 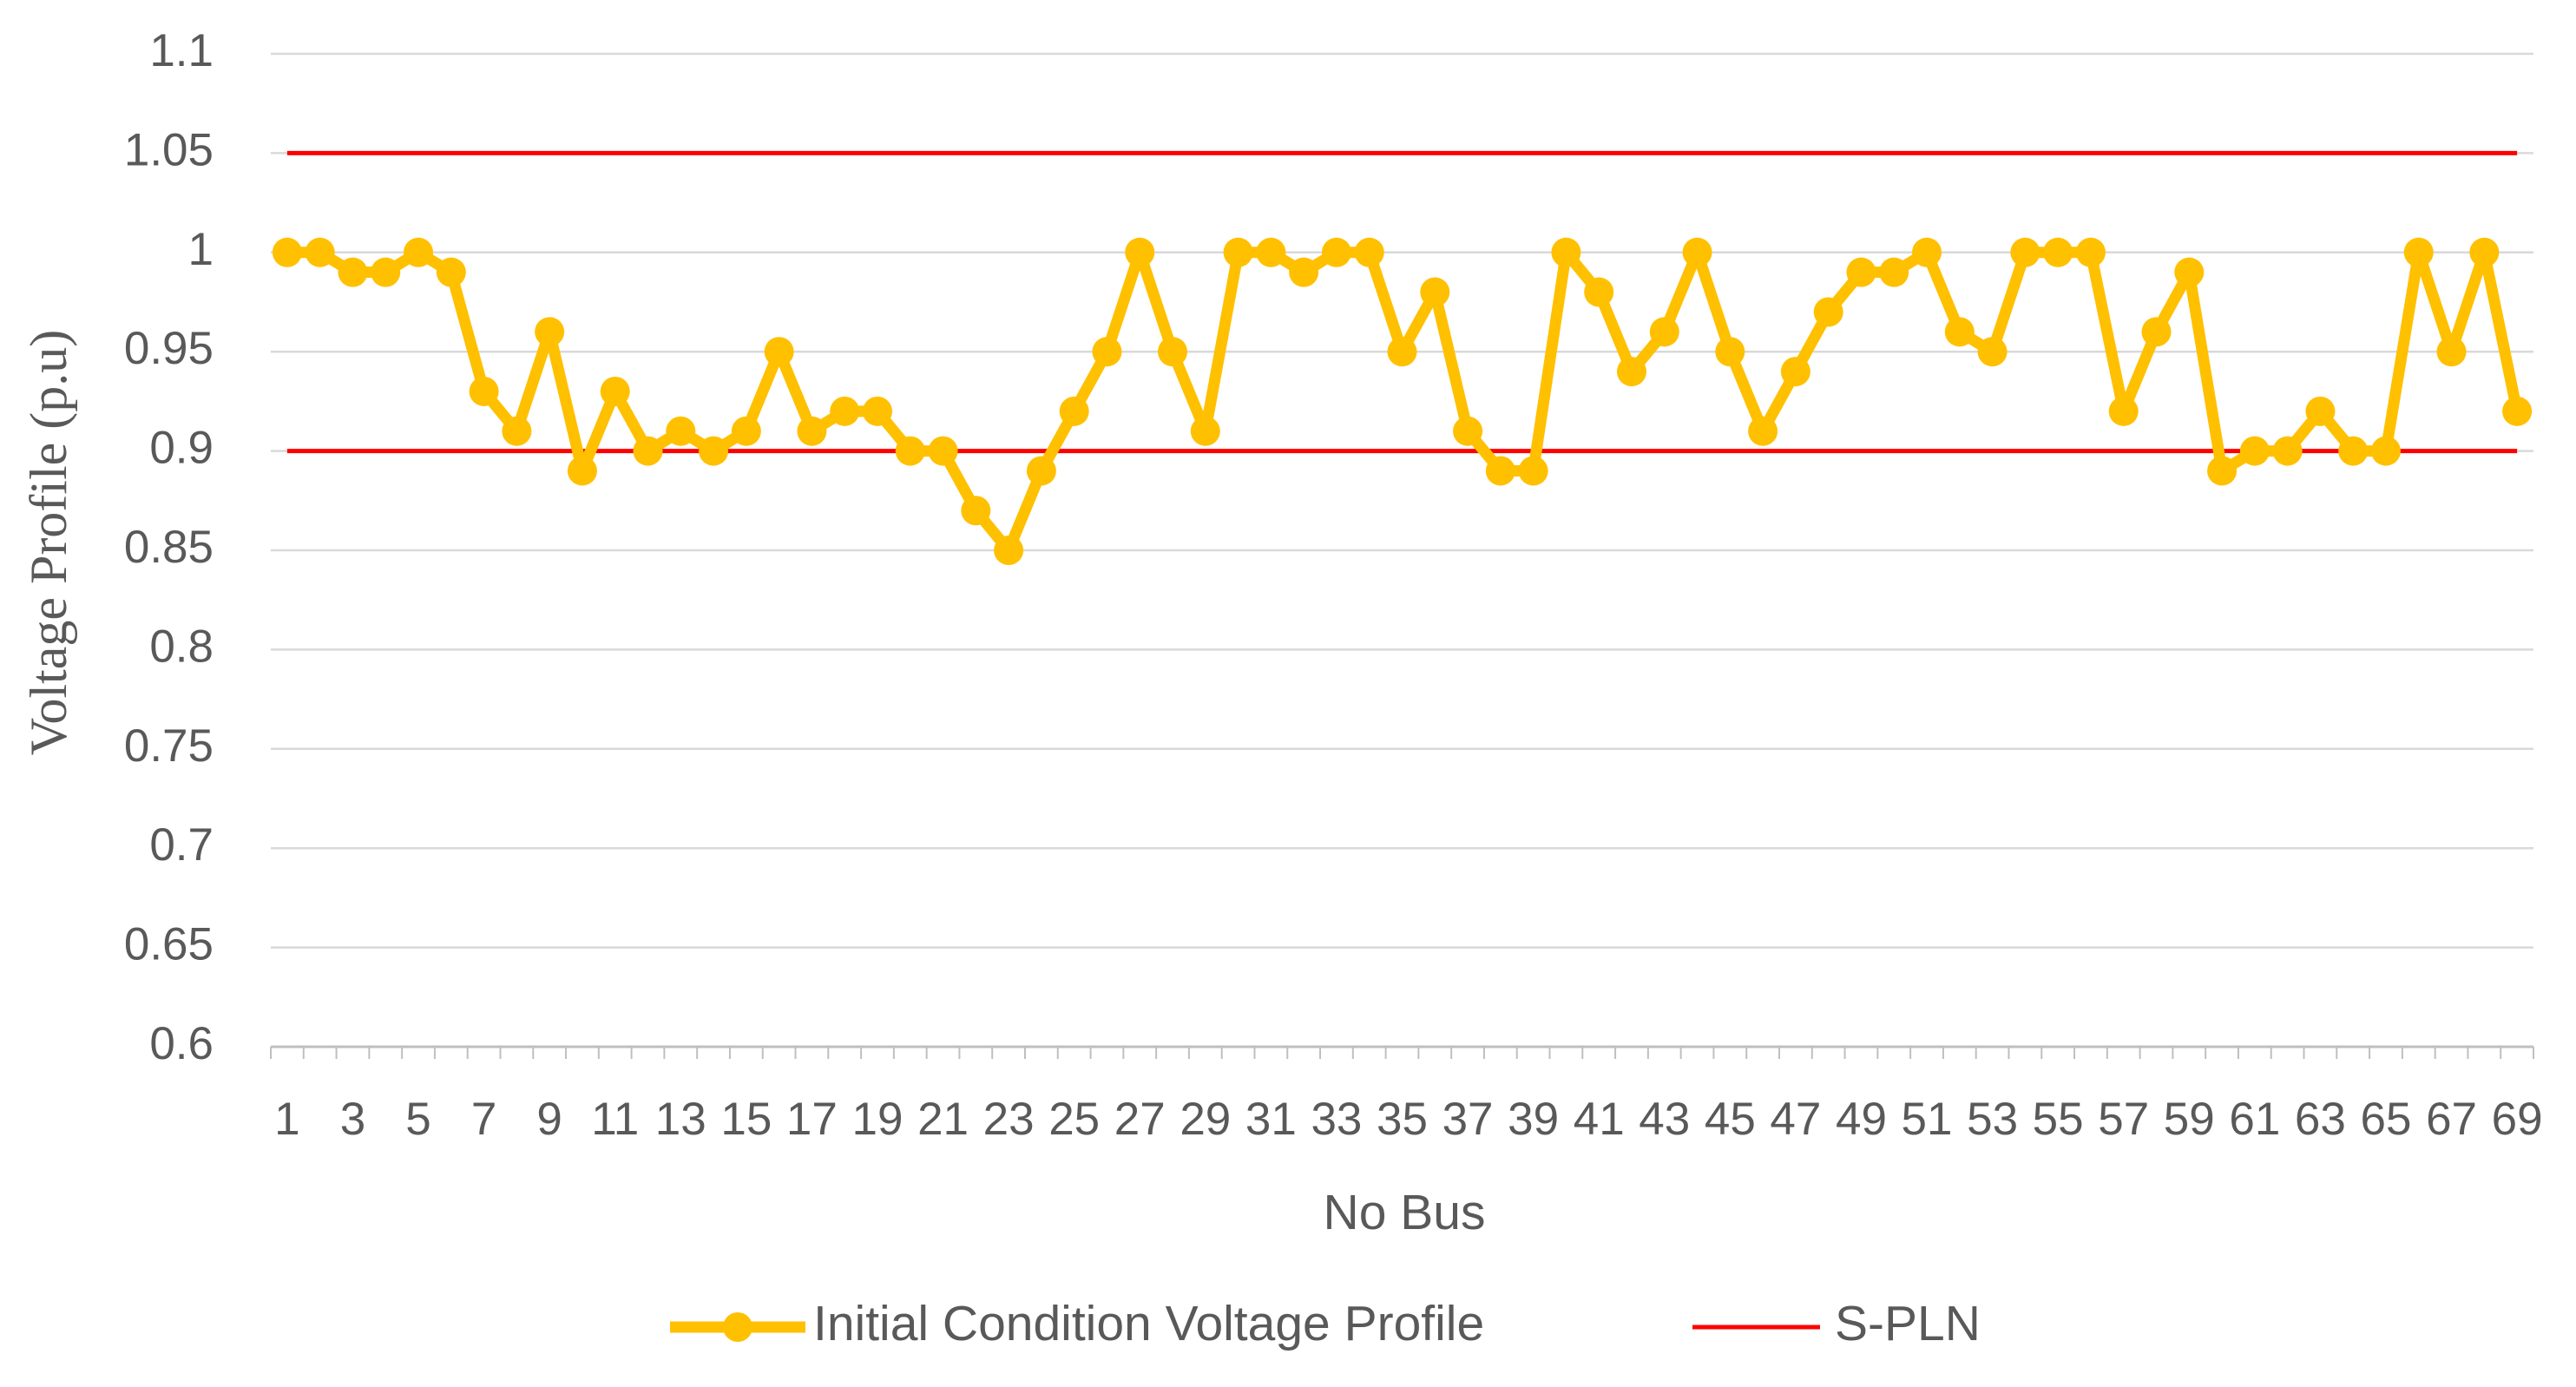 I want to click on x-tick-label: 29, so click(x=1205, y=1119).